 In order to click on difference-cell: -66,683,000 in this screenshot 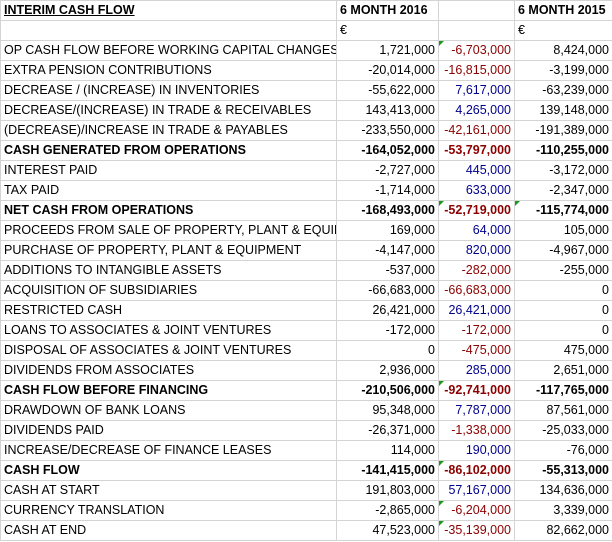, I will do `click(476, 290)`.